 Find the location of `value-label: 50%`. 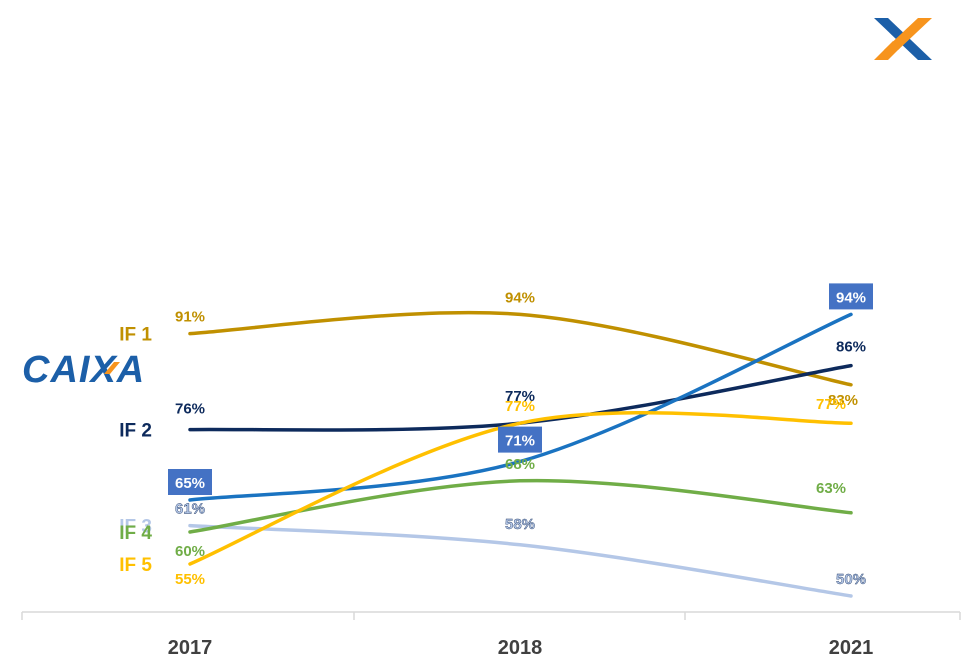

value-label: 50% is located at coordinates (851, 579).